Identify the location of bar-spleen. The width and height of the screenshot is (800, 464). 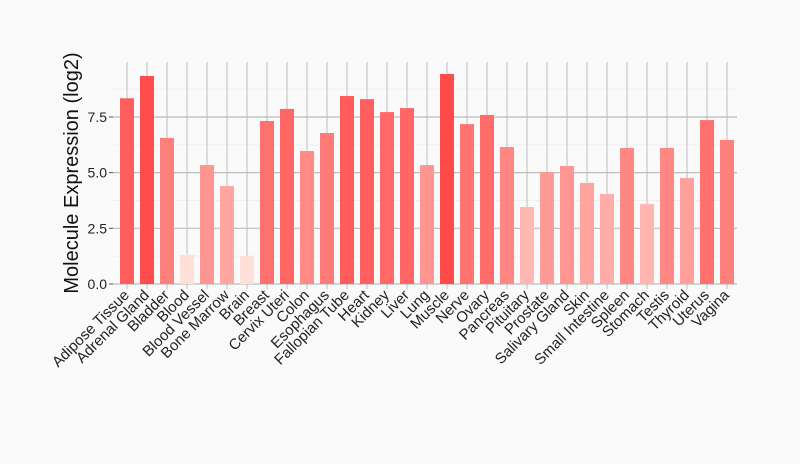
(627, 215).